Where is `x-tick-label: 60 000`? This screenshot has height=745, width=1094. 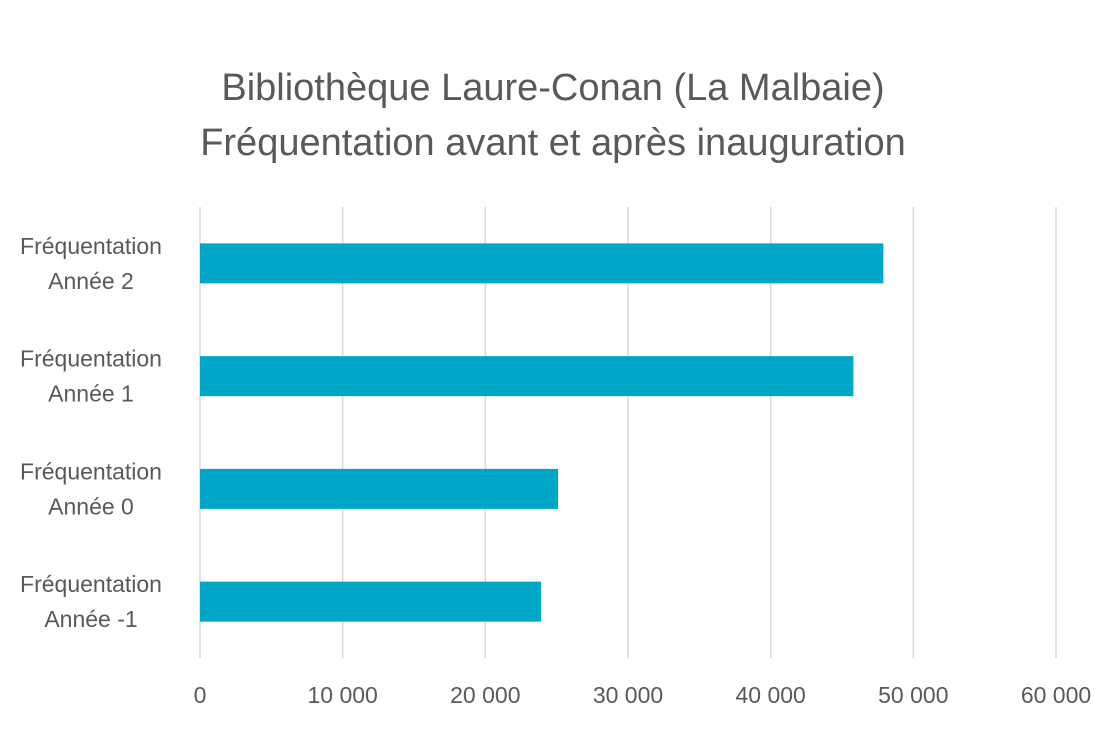
x-tick-label: 60 000 is located at coordinates (1056, 695).